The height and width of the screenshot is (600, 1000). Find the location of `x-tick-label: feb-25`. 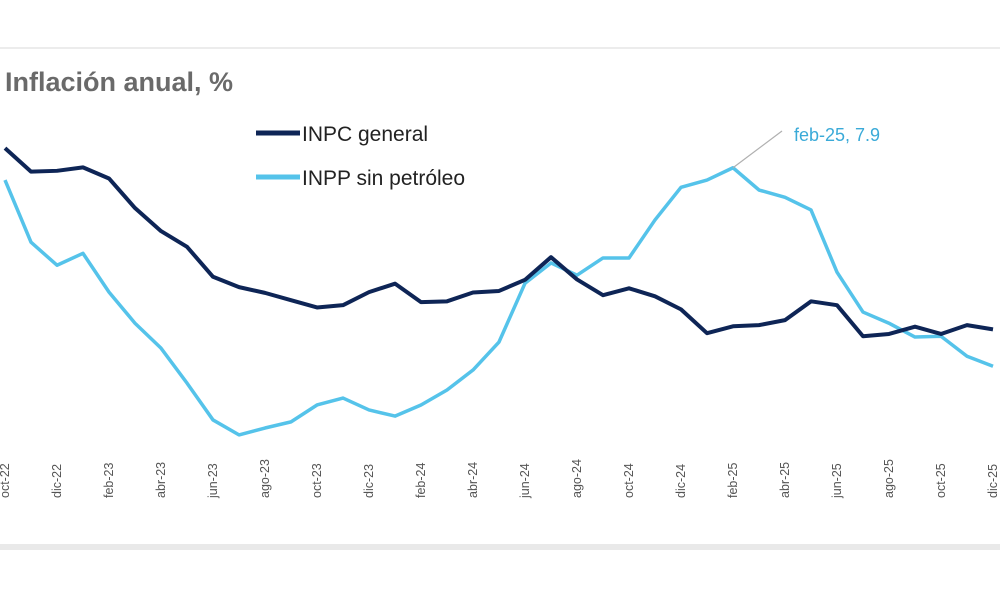

x-tick-label: feb-25 is located at coordinates (733, 480).